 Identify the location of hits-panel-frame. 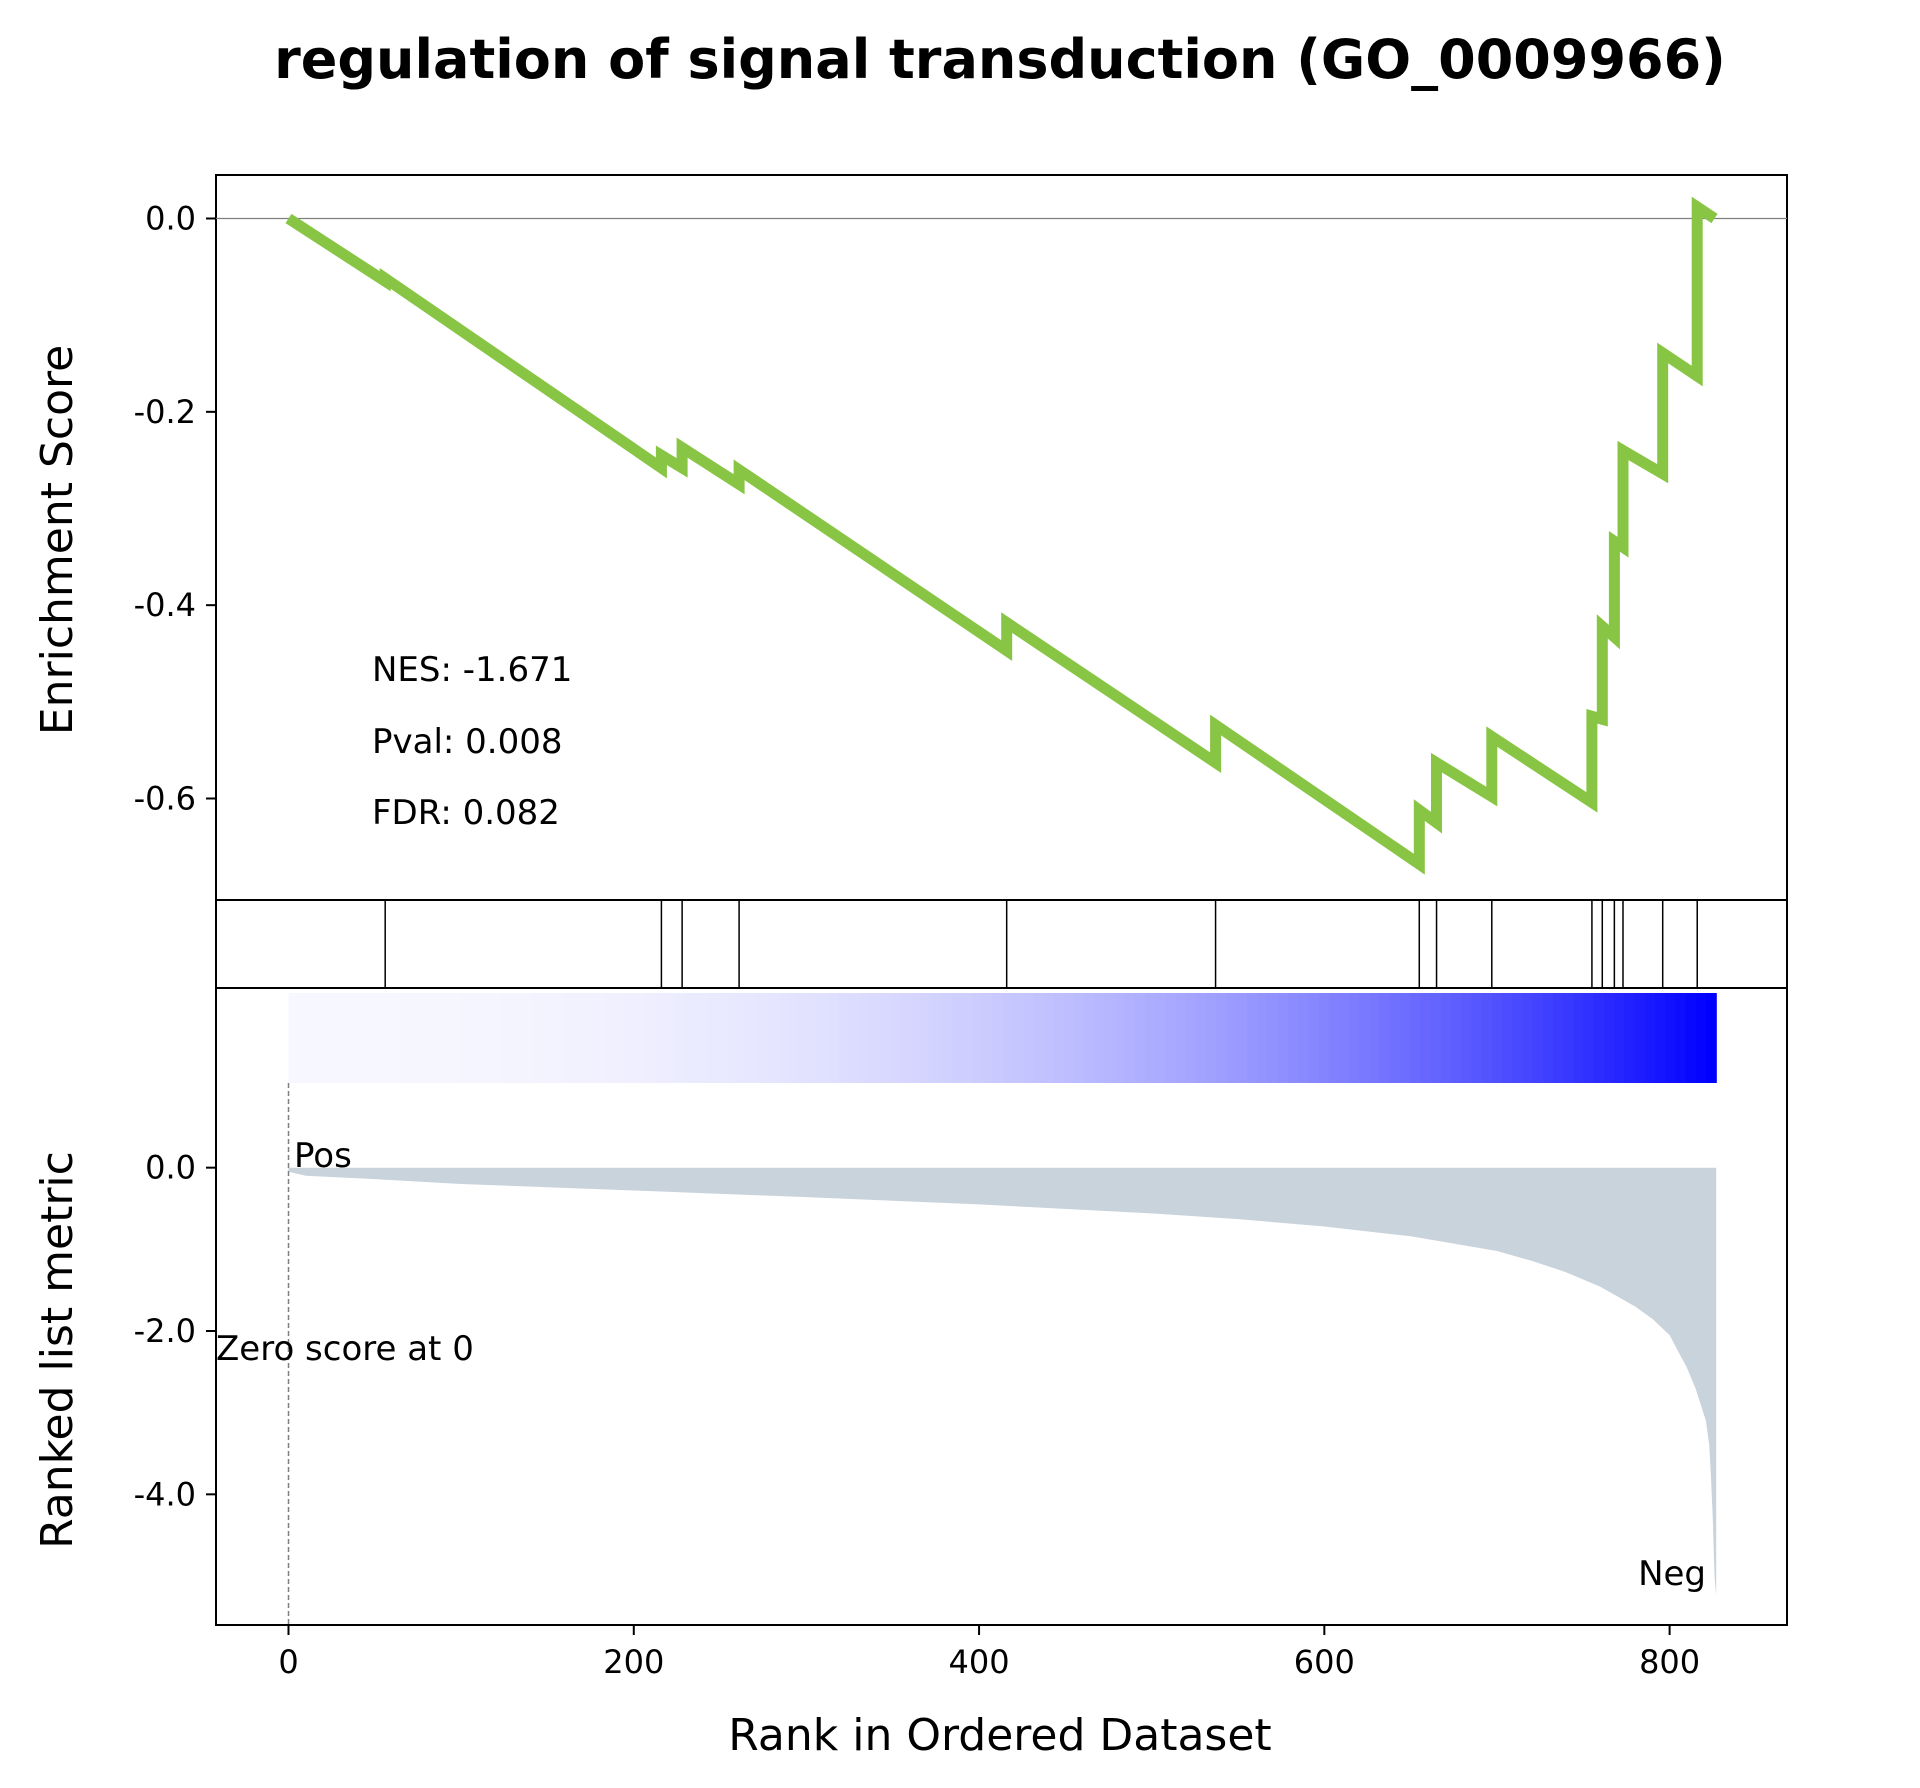
(1001, 944).